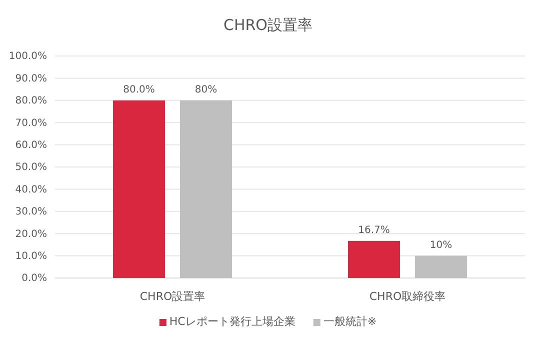 The image size is (536, 343). Describe the element at coordinates (31, 168) in the screenshot. I see `y-tick-label: 50.0%` at that location.